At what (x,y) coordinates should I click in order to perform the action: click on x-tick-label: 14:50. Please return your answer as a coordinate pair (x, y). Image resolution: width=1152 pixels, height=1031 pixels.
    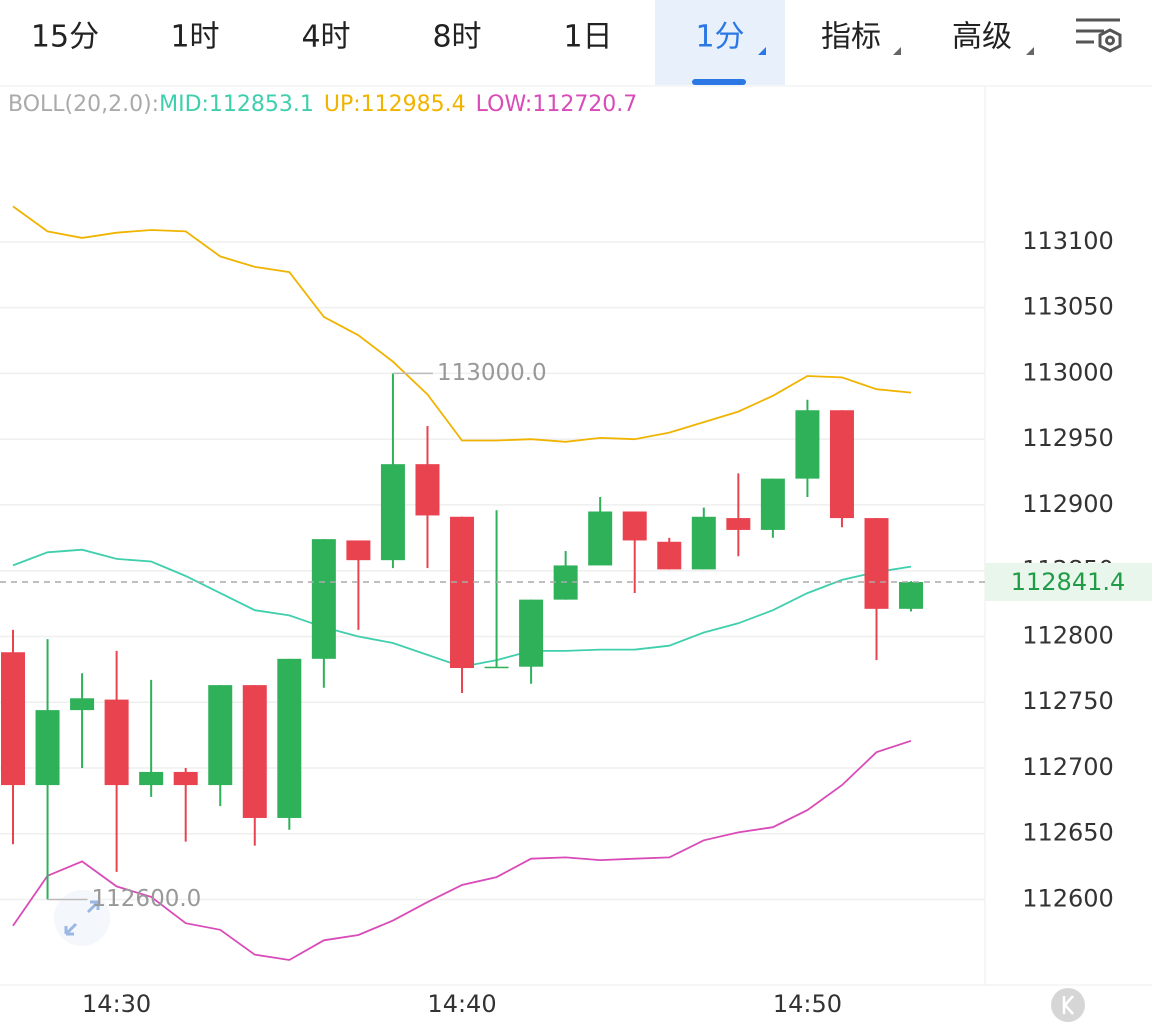
    Looking at the image, I should click on (807, 1004).